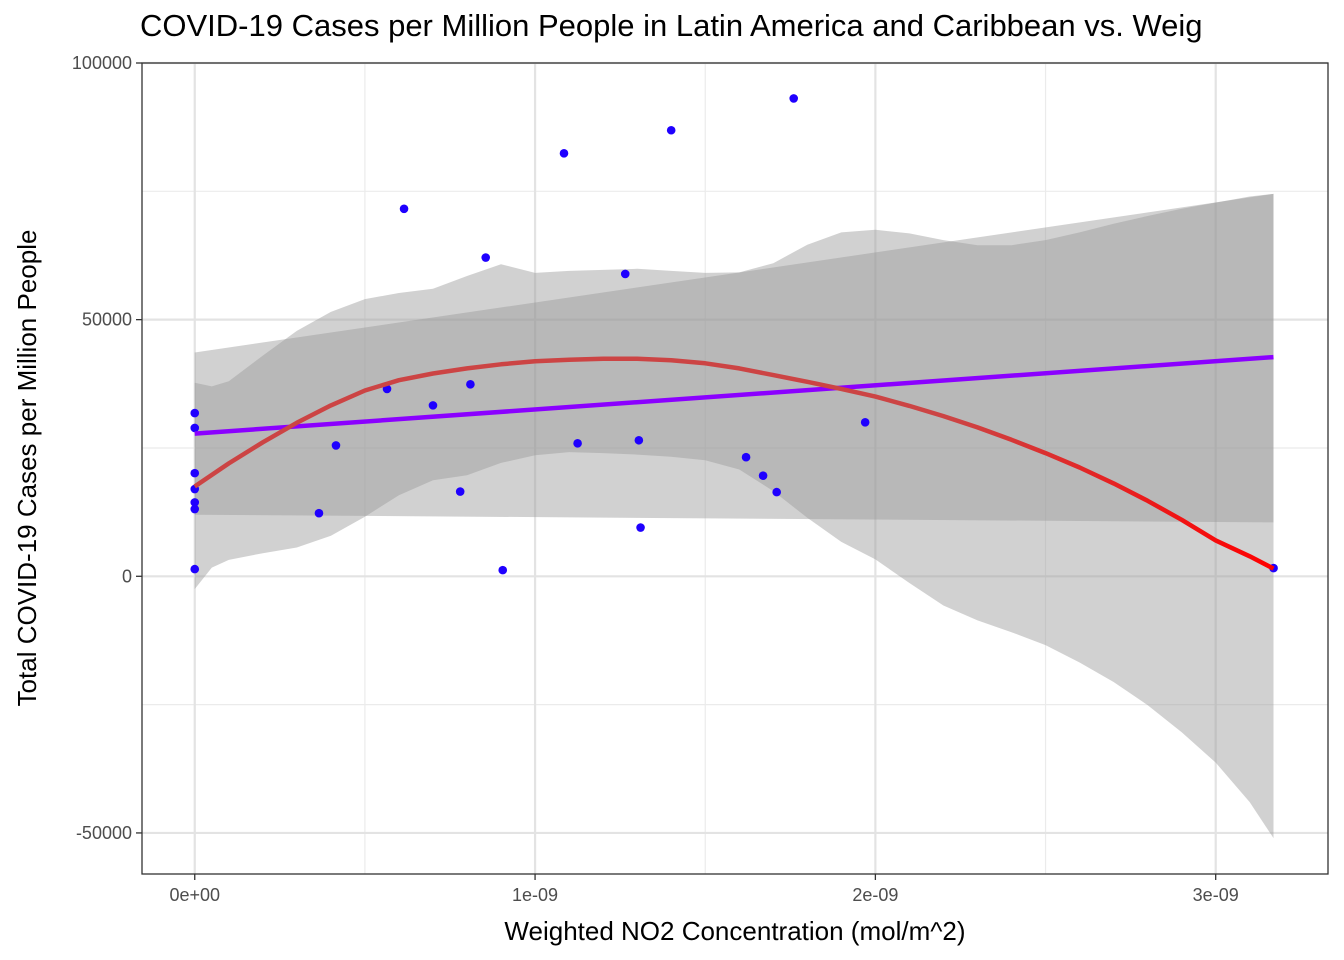  I want to click on x-axis-tick-label: 2e-09, so click(875, 895).